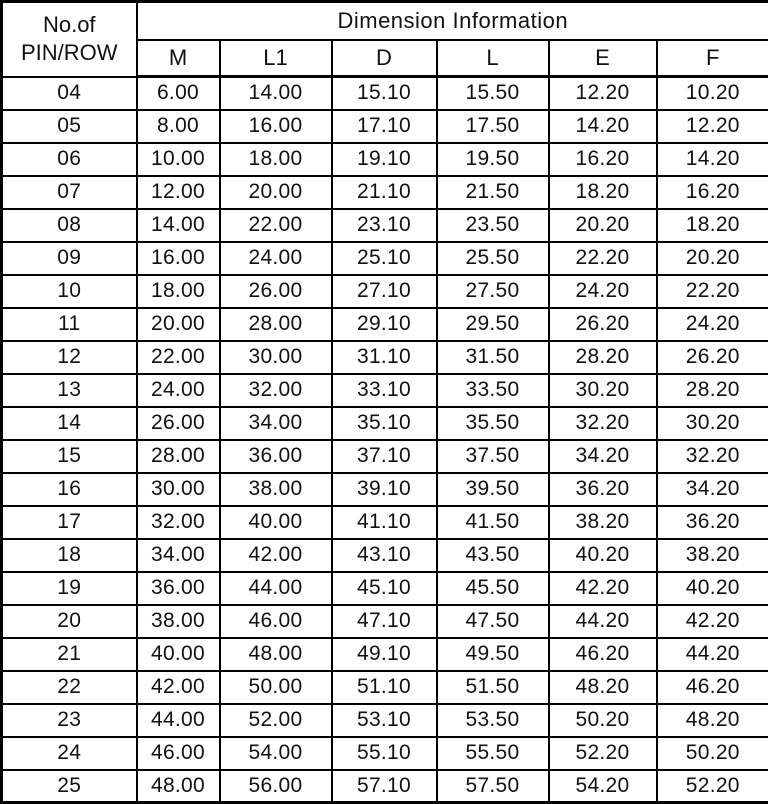 Image resolution: width=768 pixels, height=804 pixels. Describe the element at coordinates (276, 720) in the screenshot. I see `value-cell: 52.00` at that location.